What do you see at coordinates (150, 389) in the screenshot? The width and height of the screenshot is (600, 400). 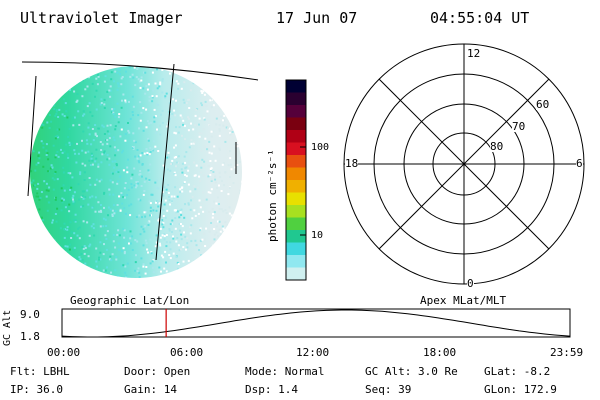 I see `info-gain: Gain: 14` at bounding box center [150, 389].